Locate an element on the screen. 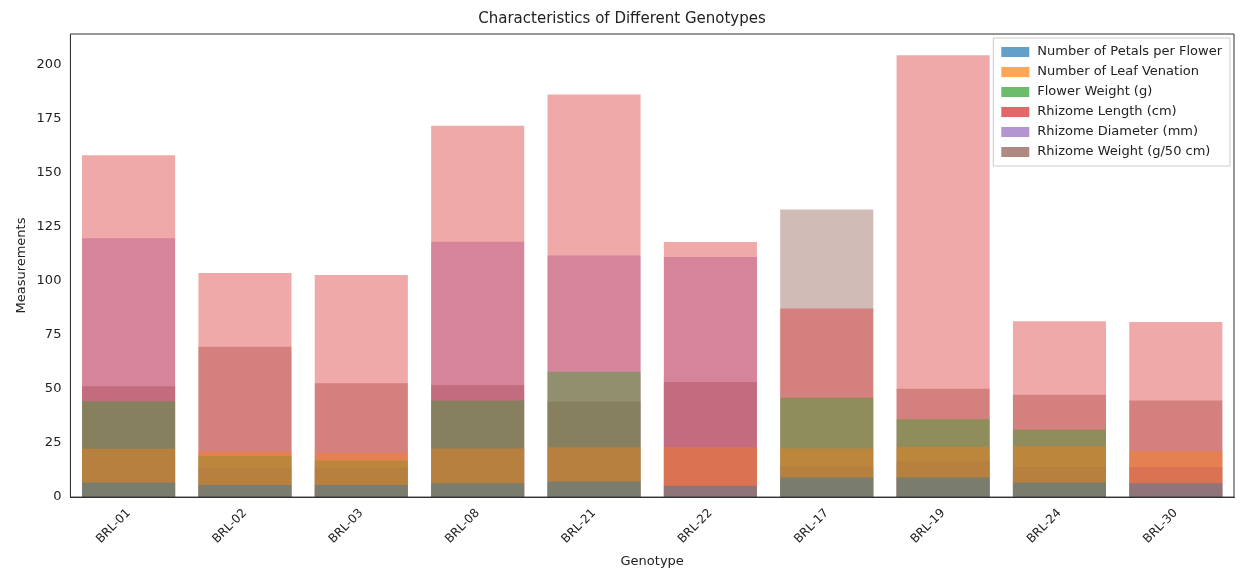 This screenshot has width=1244, height=573. y-tick-label: 50 is located at coordinates (53, 388).